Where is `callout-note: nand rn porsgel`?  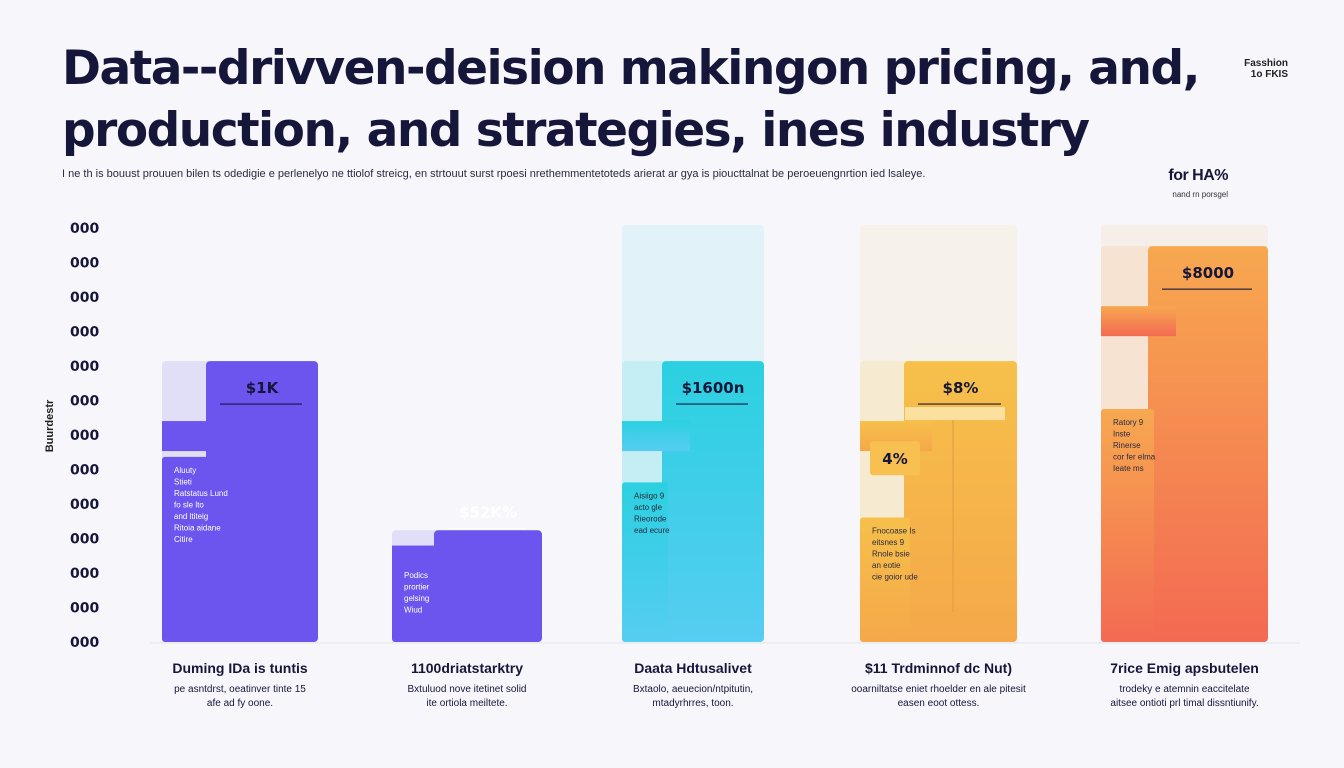 callout-note: nand rn porsgel is located at coordinates (1200, 194).